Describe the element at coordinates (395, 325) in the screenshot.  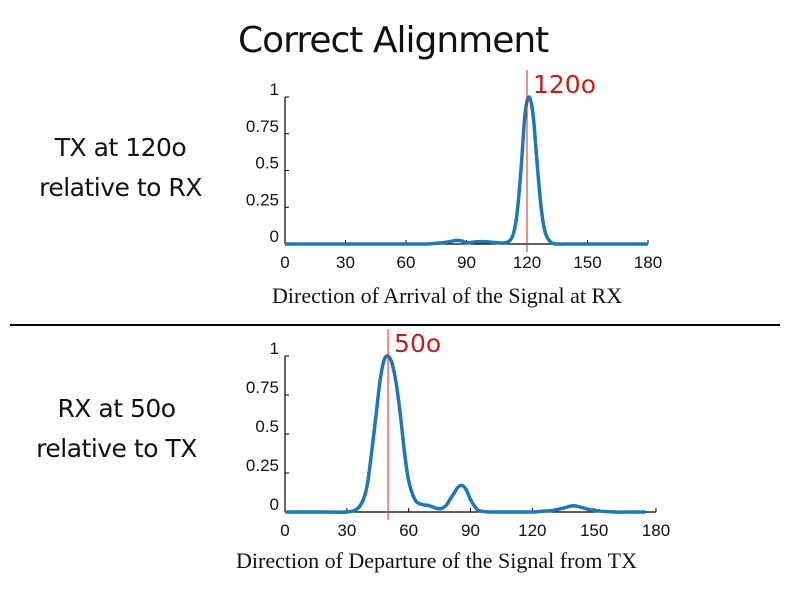
I see `section-divider` at that location.